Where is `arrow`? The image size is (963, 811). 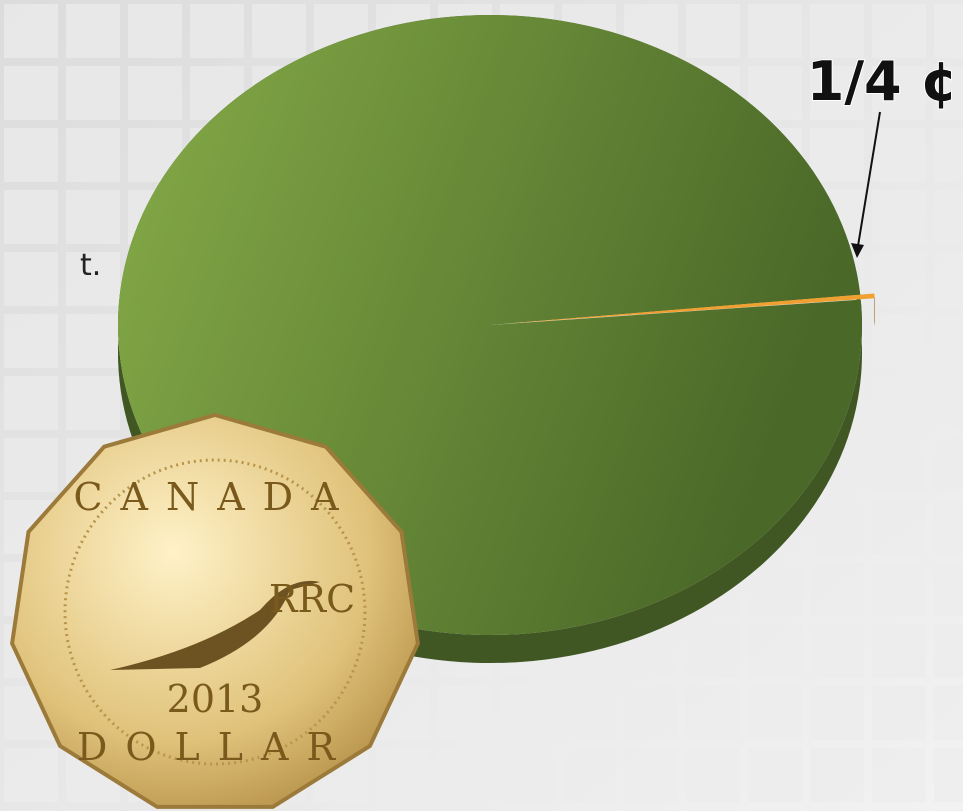
arrow is located at coordinates (868, 182).